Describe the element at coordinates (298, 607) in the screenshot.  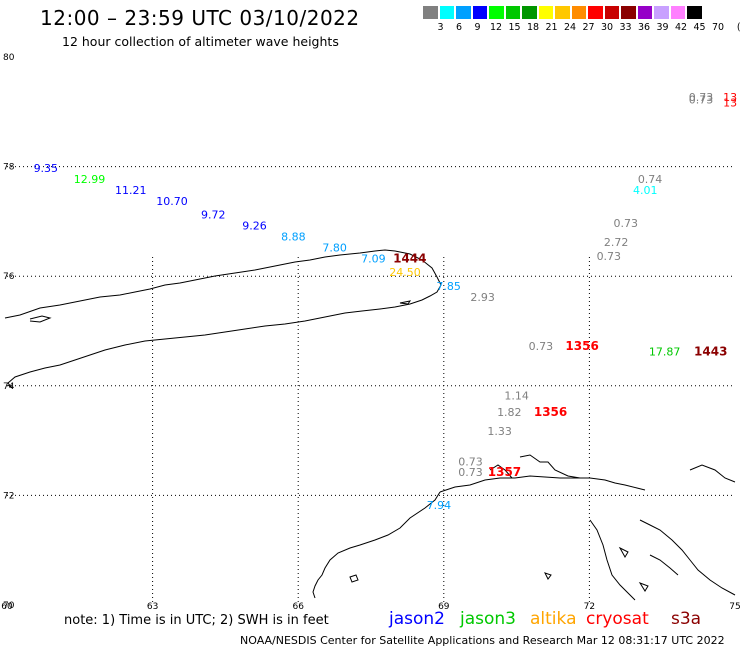
I see `longitude-tick-label: 66` at that location.